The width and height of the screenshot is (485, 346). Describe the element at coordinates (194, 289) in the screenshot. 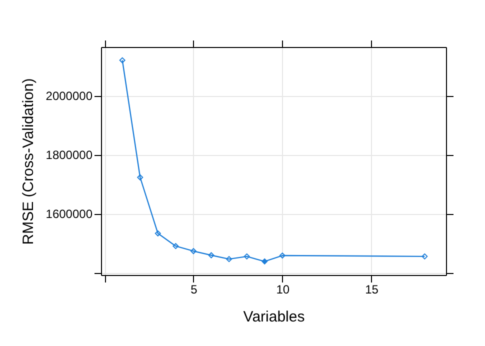

I see `x-tick-label: 5` at that location.